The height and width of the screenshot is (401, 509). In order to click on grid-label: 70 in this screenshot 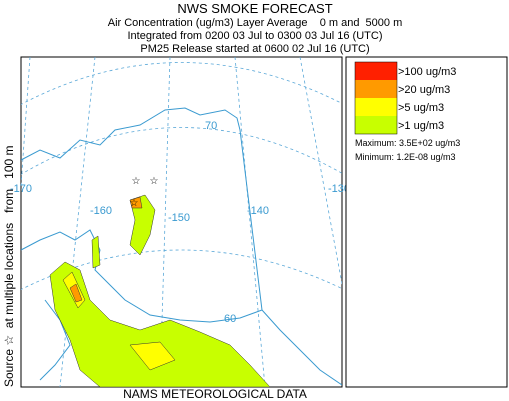, I will do `click(211, 126)`.